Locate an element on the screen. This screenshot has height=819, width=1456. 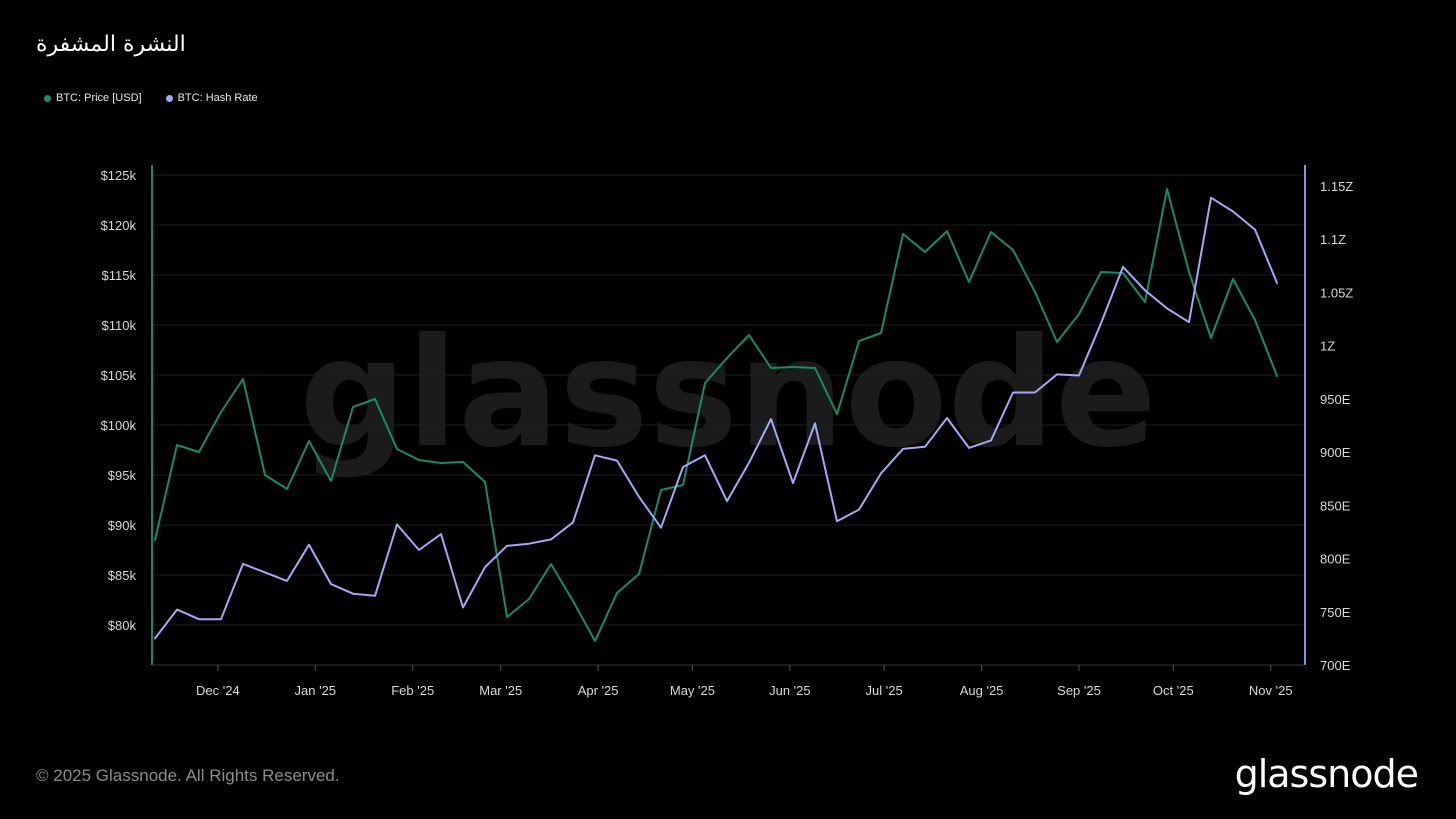
y-left-tick-label: $110k is located at coordinates (119, 325).